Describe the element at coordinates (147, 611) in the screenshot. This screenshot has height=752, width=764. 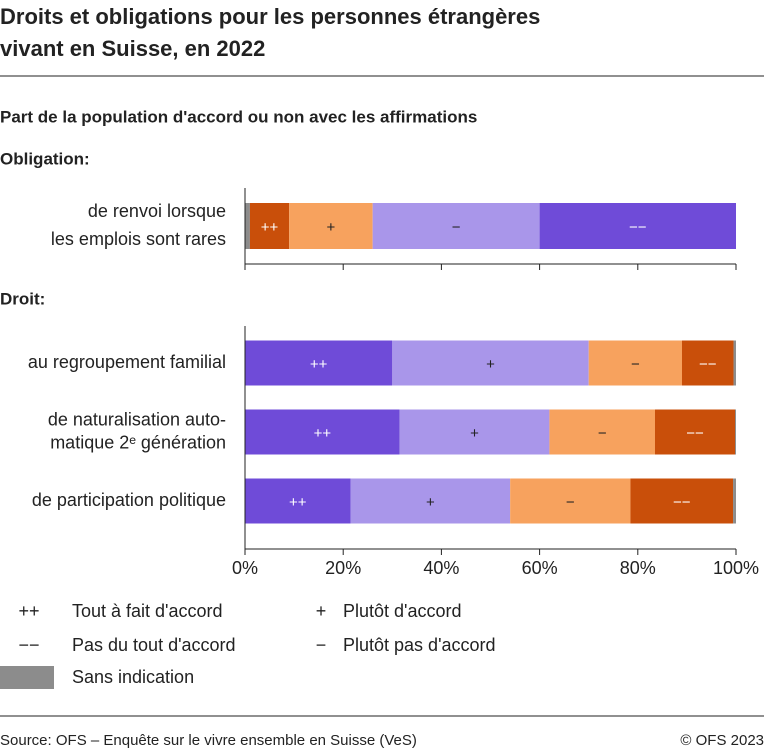
I see `legend-label: Tout à fait d'accord` at that location.